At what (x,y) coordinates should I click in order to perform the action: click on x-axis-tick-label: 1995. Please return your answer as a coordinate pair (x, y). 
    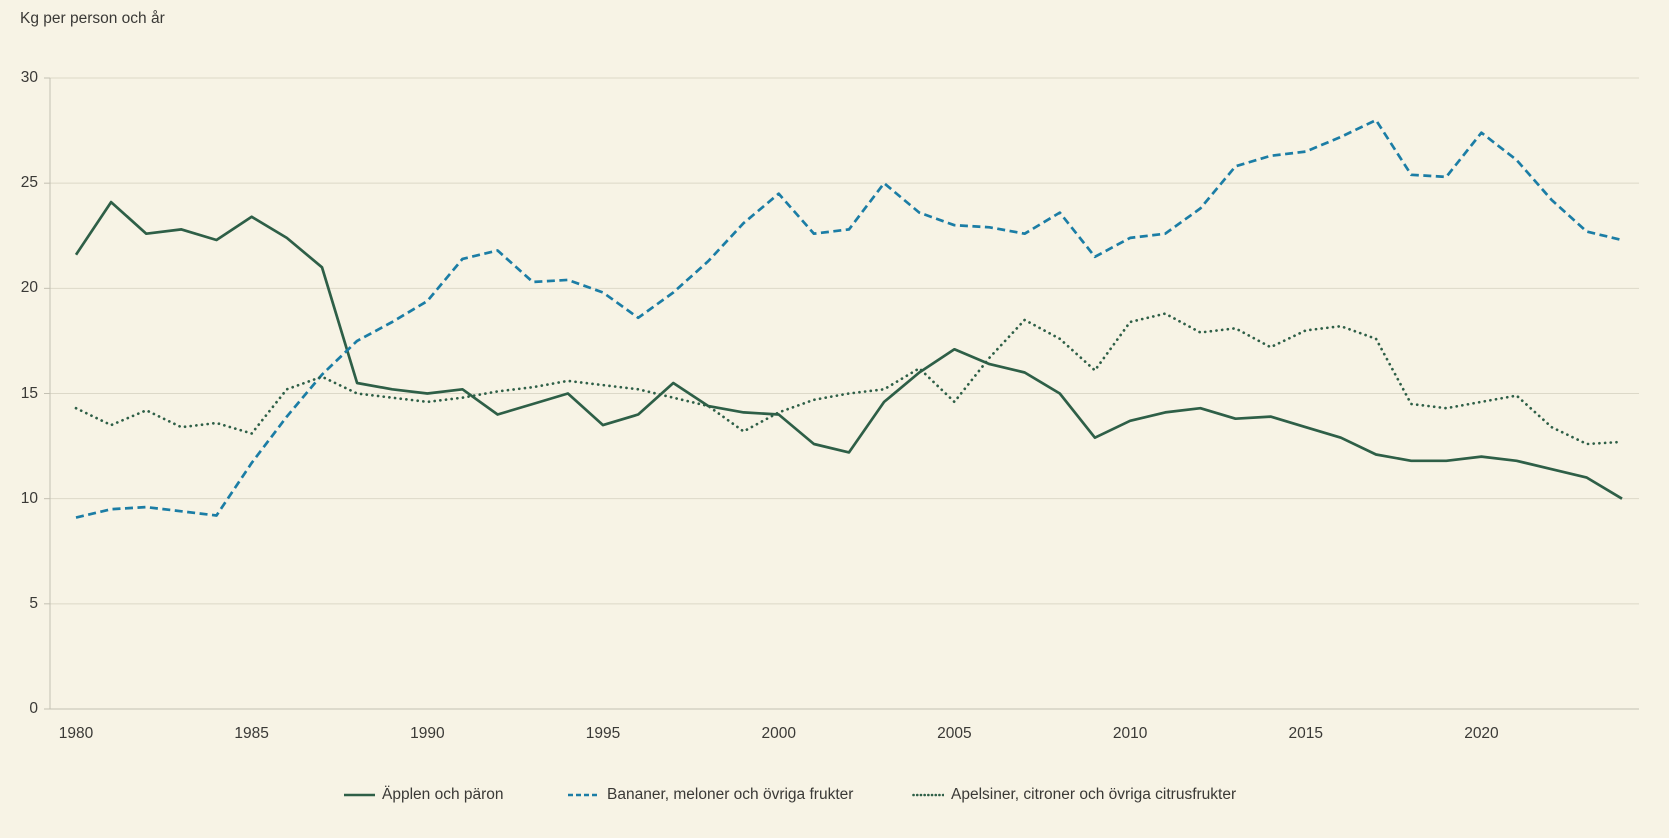
    Looking at the image, I should click on (603, 733).